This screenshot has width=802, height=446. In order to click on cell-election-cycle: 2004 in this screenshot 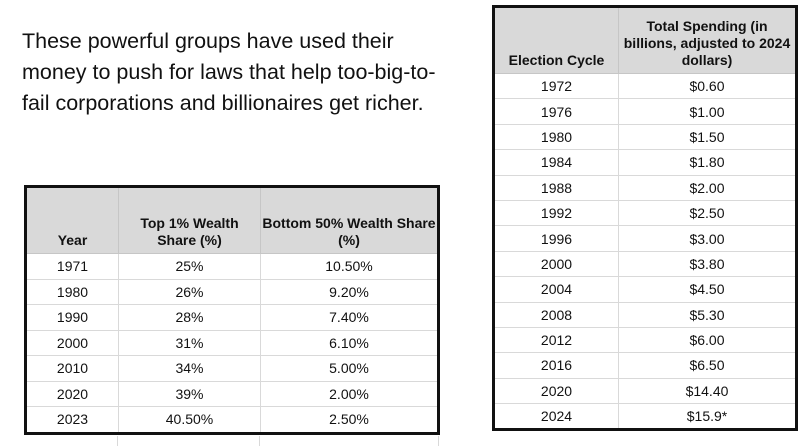, I will do `click(556, 289)`.